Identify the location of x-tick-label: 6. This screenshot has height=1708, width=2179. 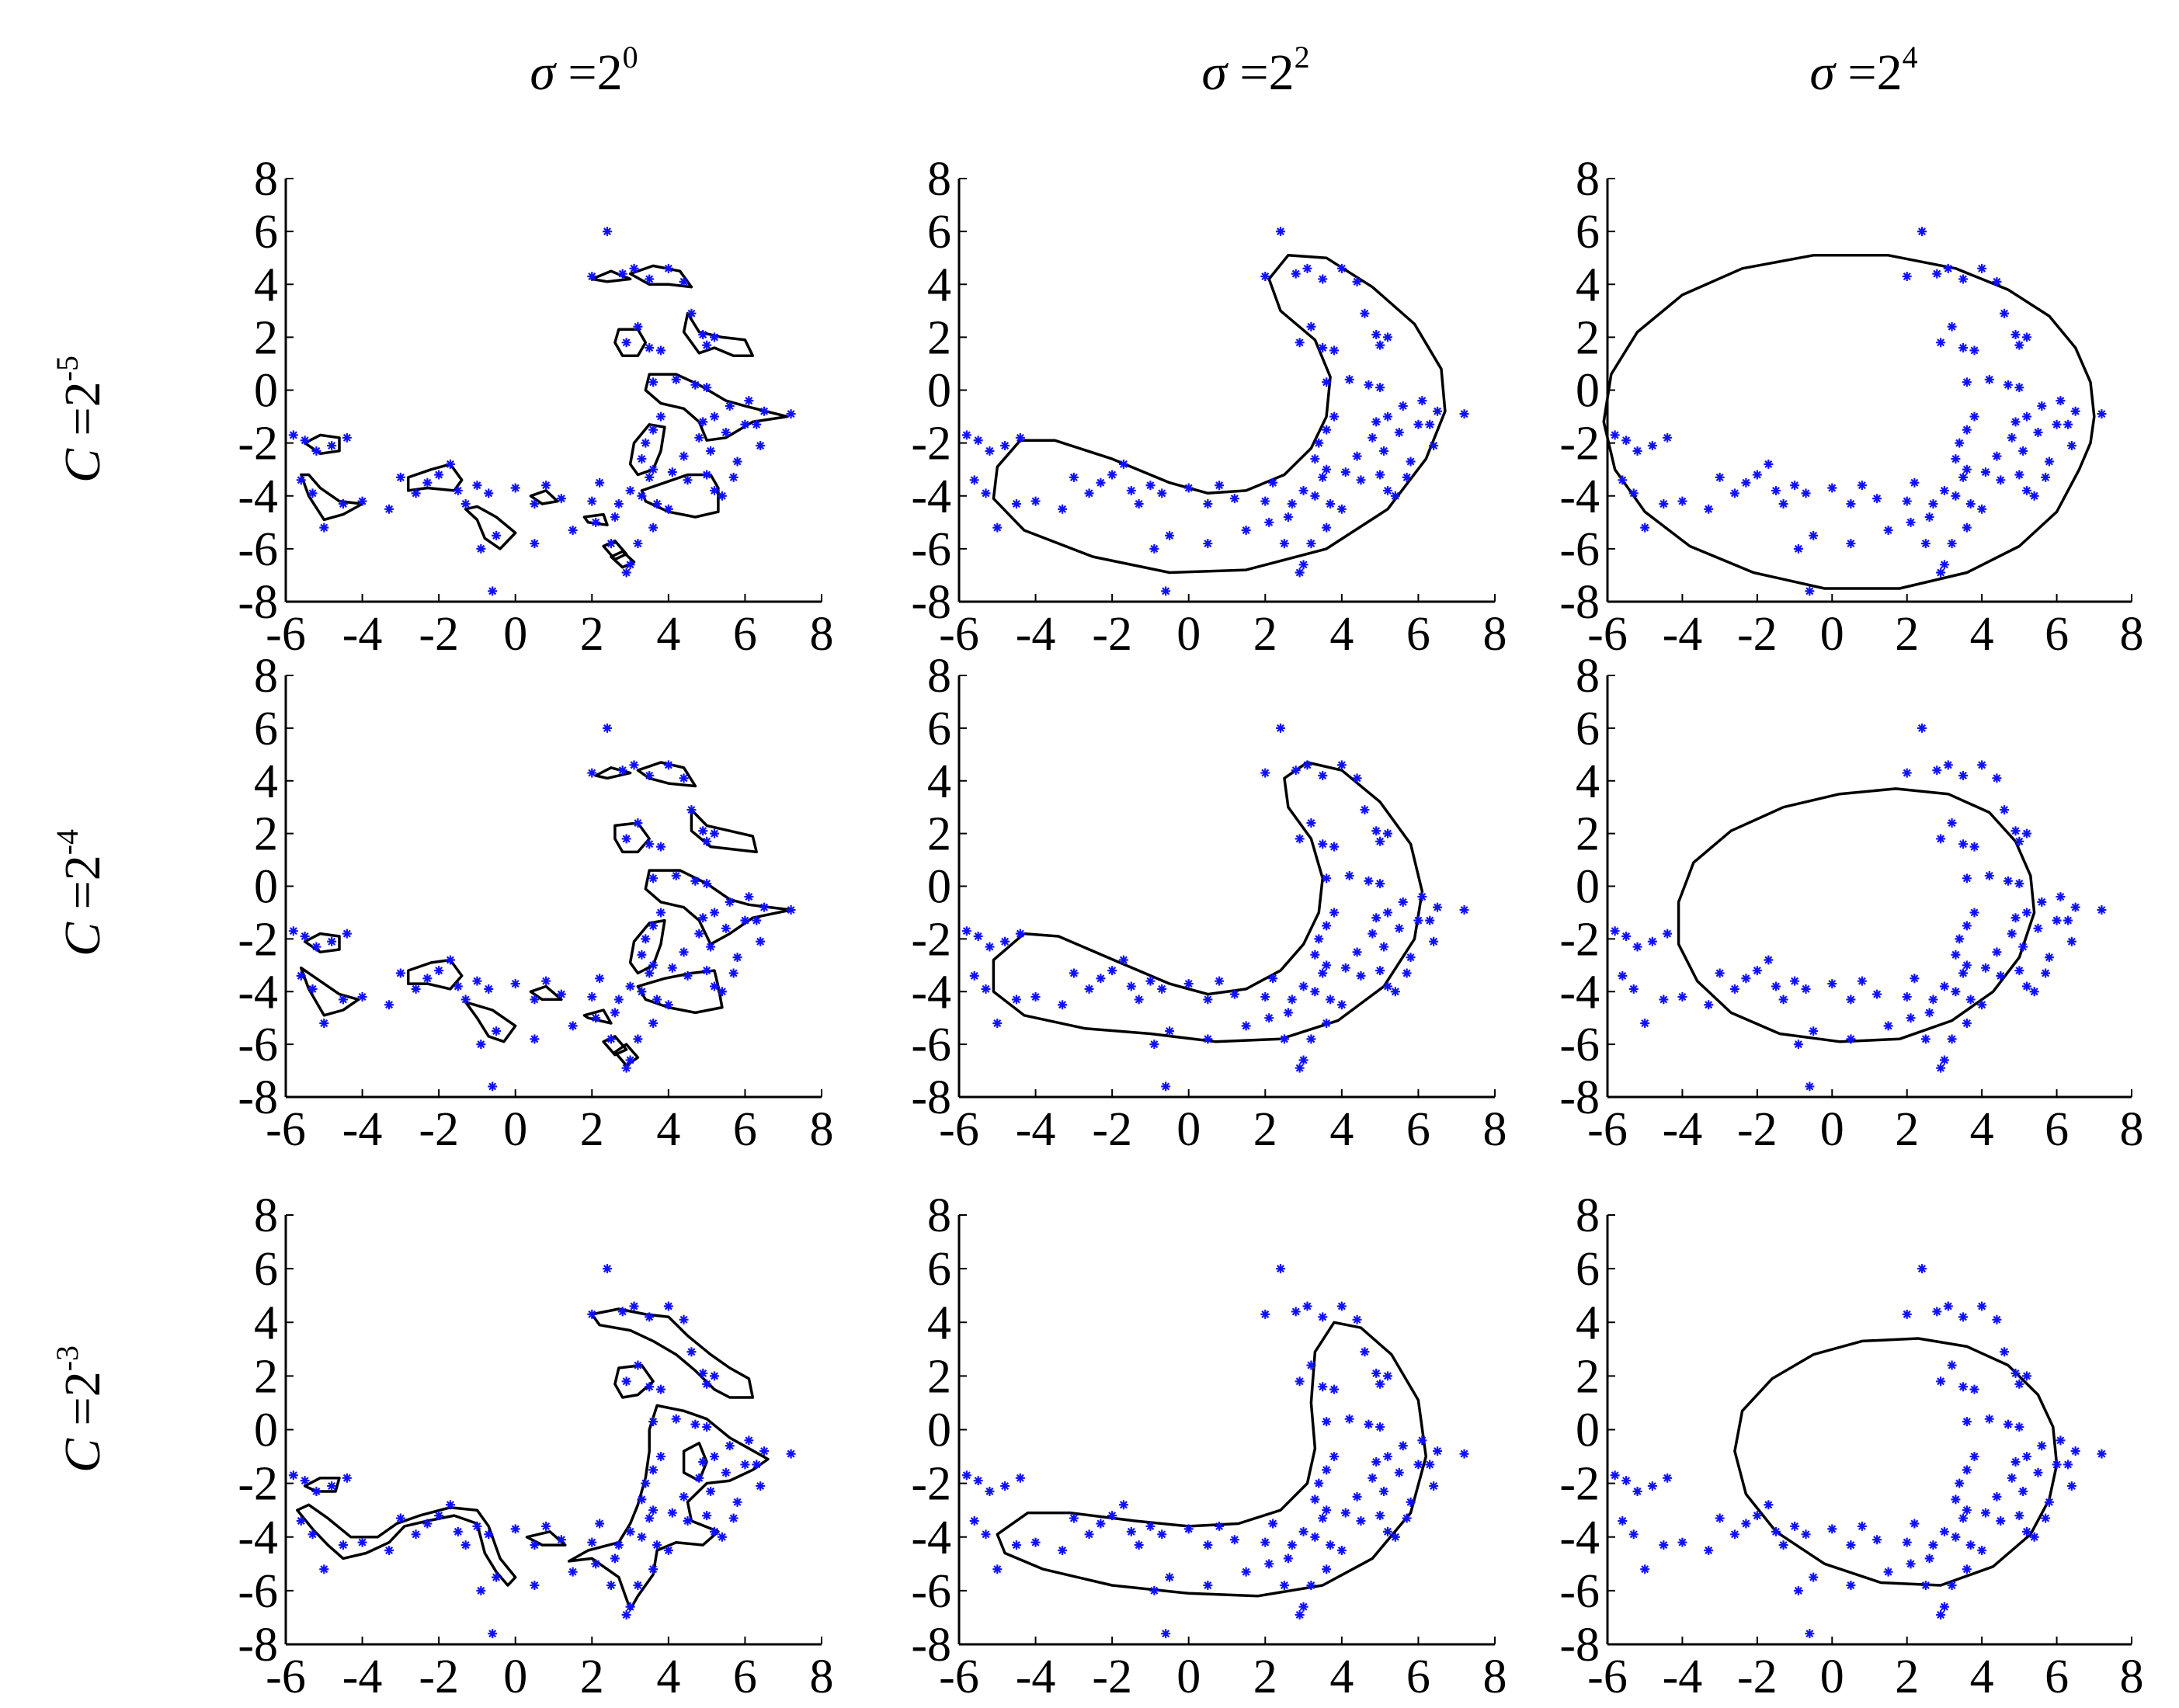
(1418, 634).